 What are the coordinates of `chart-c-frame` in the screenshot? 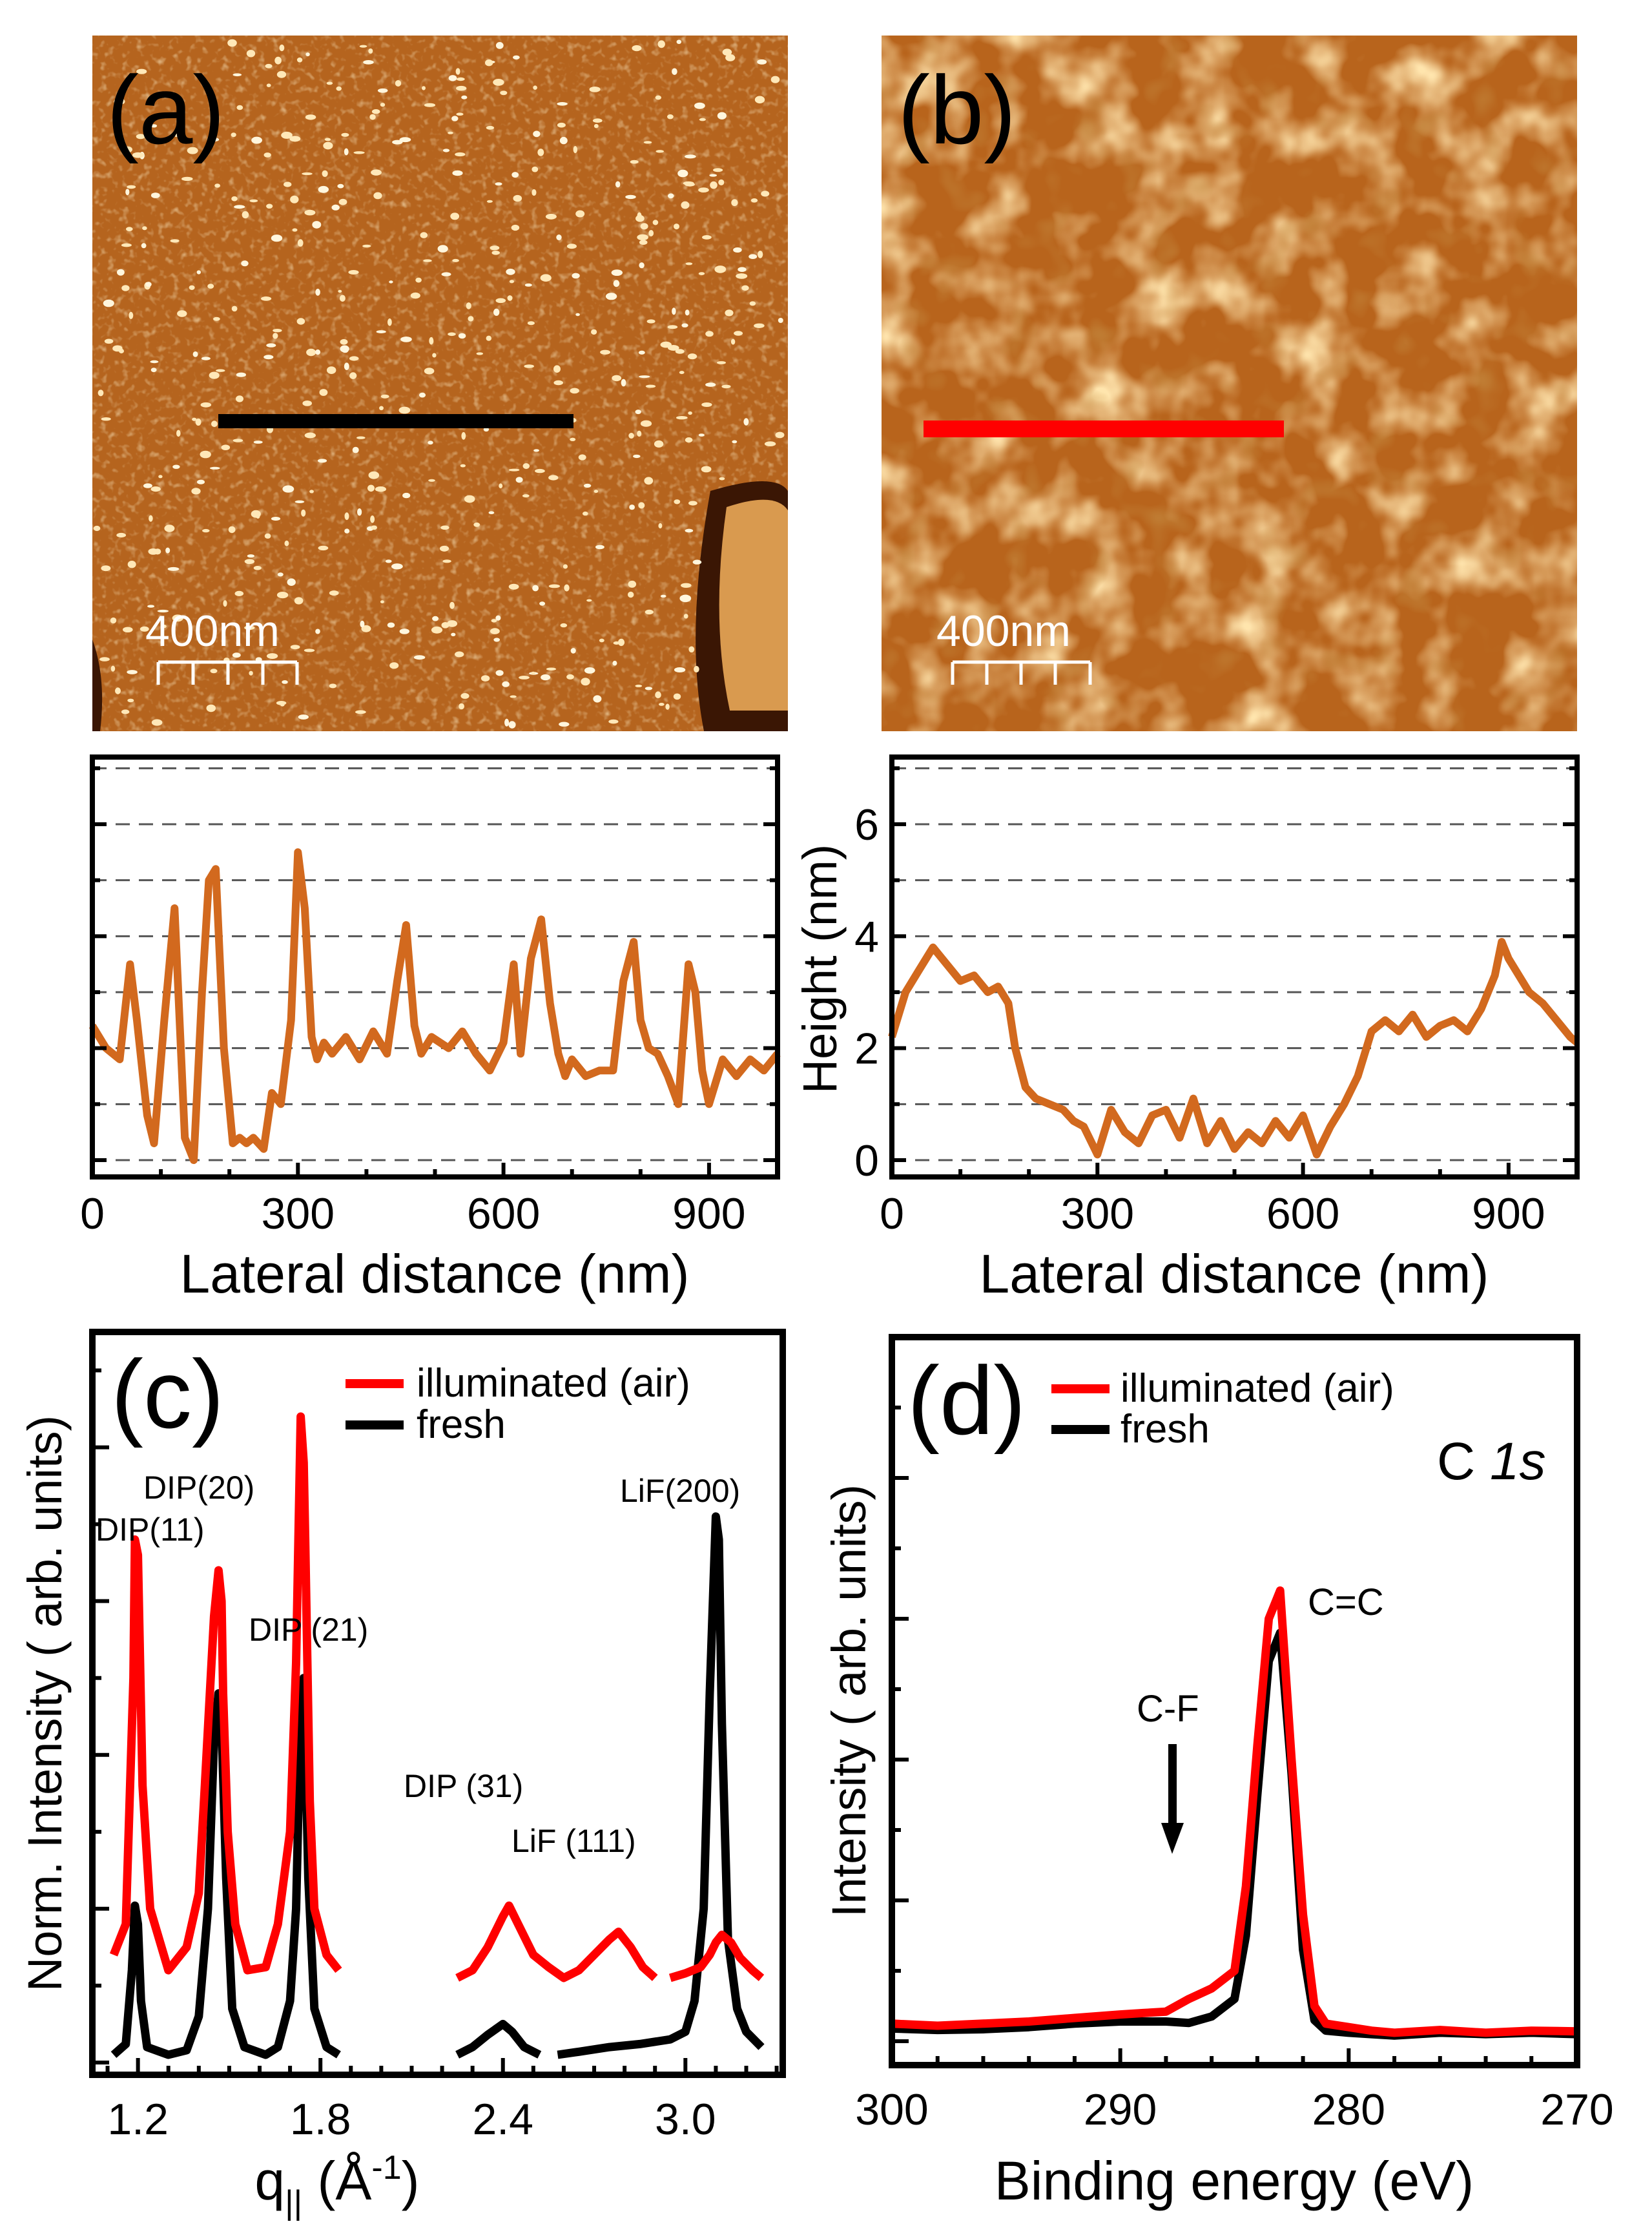 It's located at (438, 1704).